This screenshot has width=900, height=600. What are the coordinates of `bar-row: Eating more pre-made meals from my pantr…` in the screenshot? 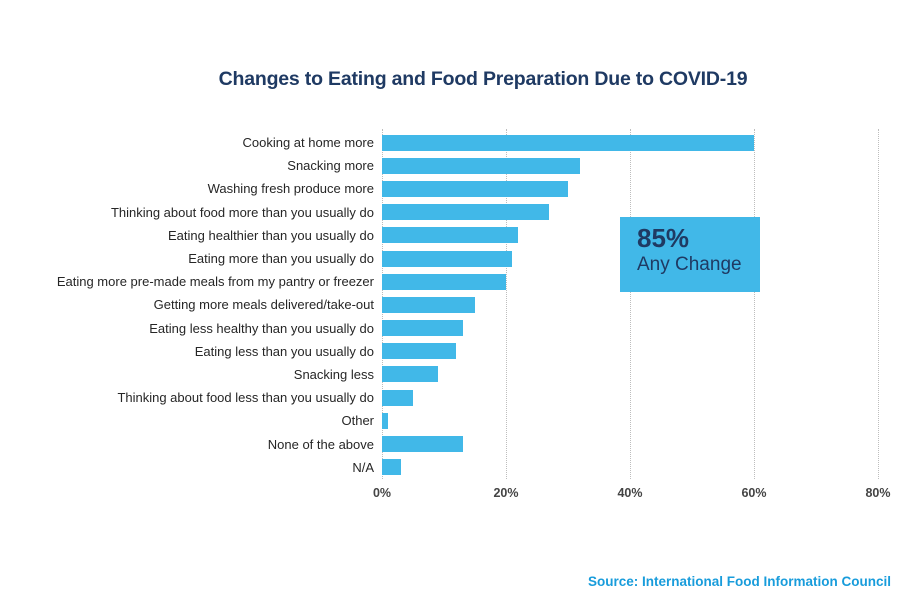 It's located at (439, 281).